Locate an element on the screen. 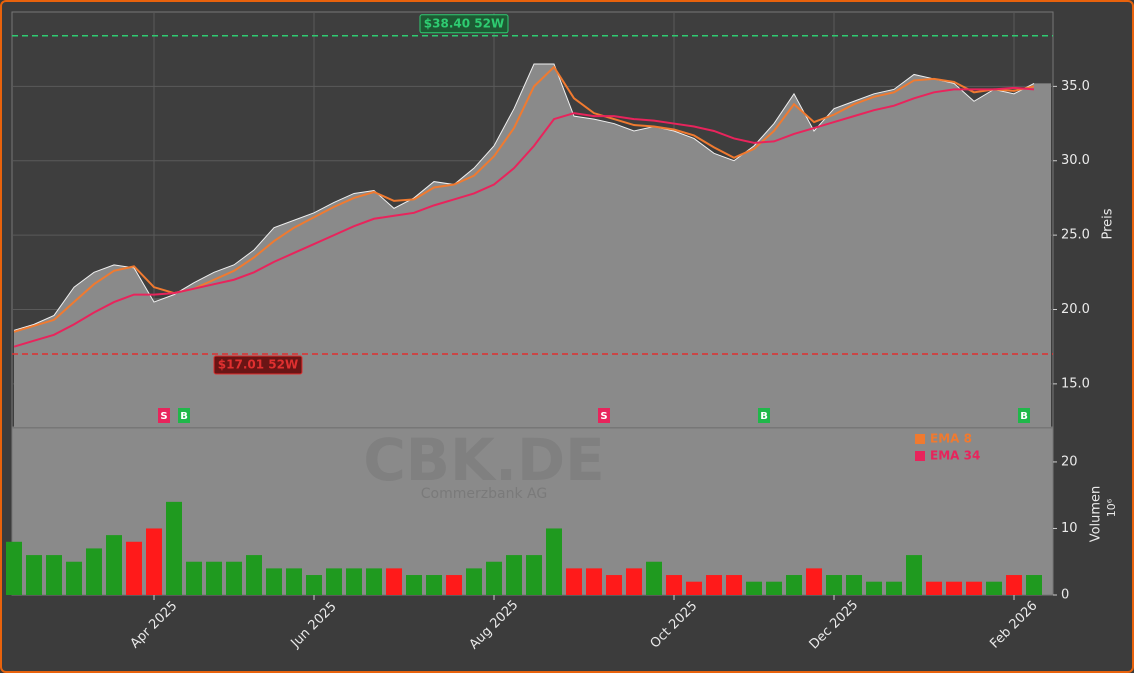 The width and height of the screenshot is (1134, 673). axis-label: Volumen is located at coordinates (1096, 514).